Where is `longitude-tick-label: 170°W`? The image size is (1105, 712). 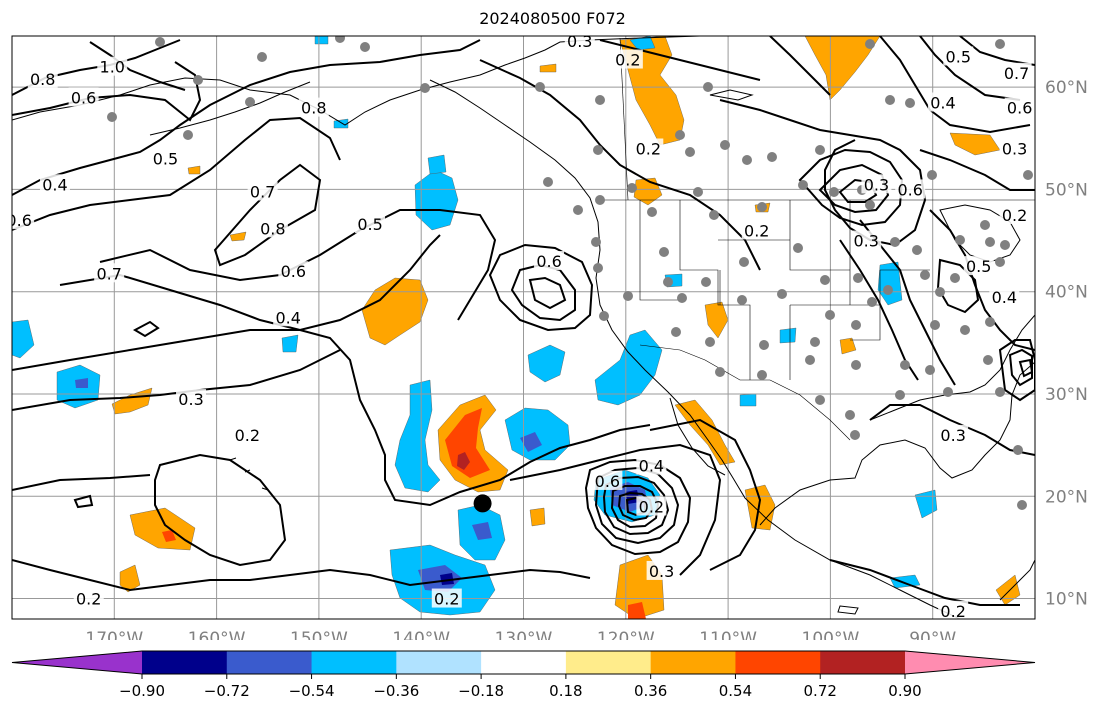
longitude-tick-label: 170°W is located at coordinates (114, 634).